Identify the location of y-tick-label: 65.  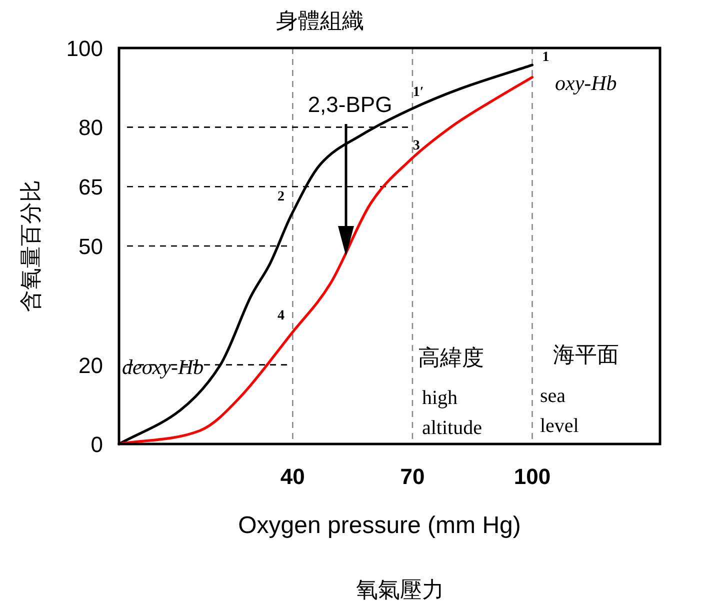
(90, 187).